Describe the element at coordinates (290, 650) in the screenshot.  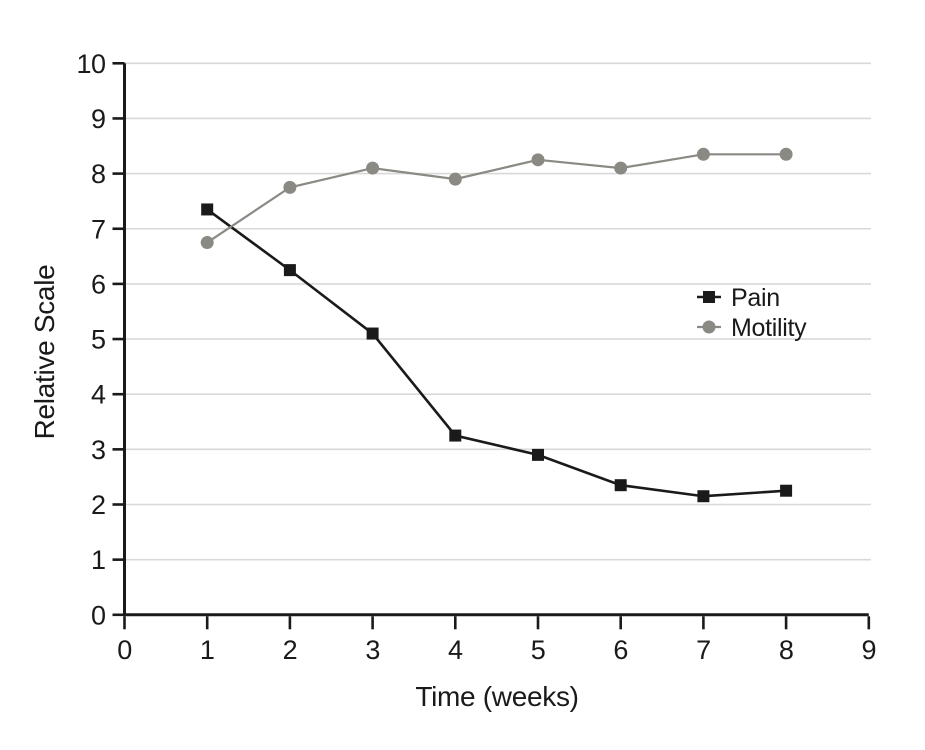
I see `x-tick-label: 2` at that location.